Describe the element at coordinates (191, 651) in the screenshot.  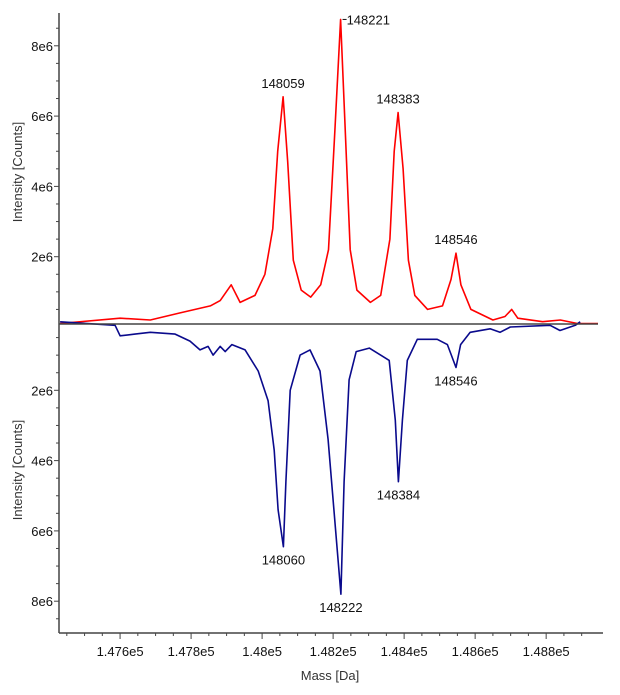
I see `x-tick-label: 1.478e5` at that location.